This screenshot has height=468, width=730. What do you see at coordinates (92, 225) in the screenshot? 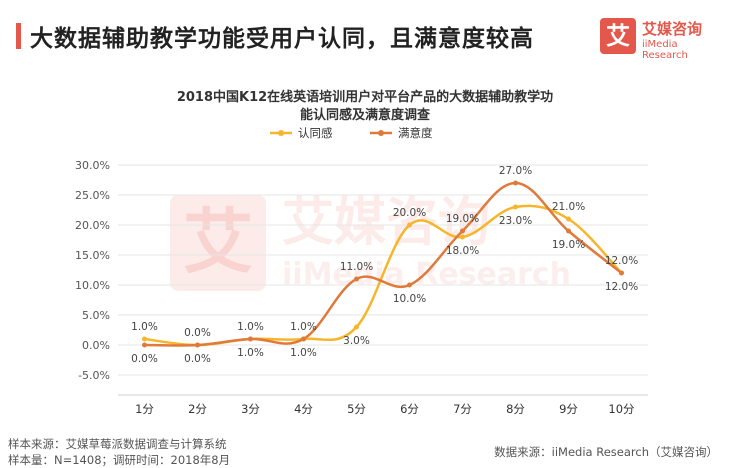
I see `y-tick-label: 20.0%` at bounding box center [92, 225].